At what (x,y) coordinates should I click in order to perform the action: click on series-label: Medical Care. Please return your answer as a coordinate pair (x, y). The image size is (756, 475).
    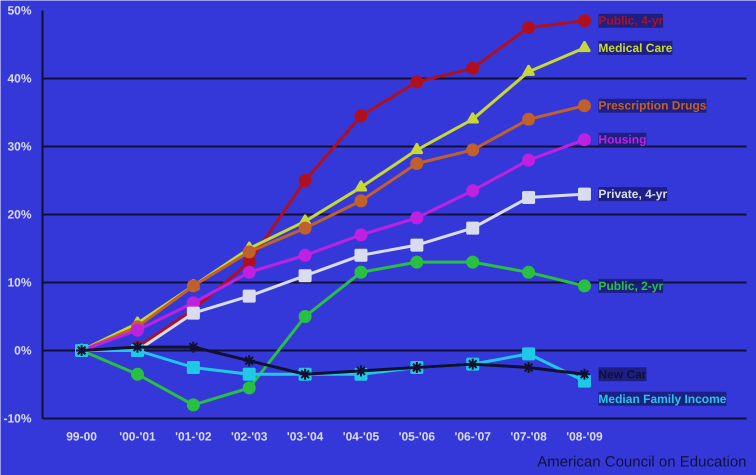
    Looking at the image, I should click on (635, 47).